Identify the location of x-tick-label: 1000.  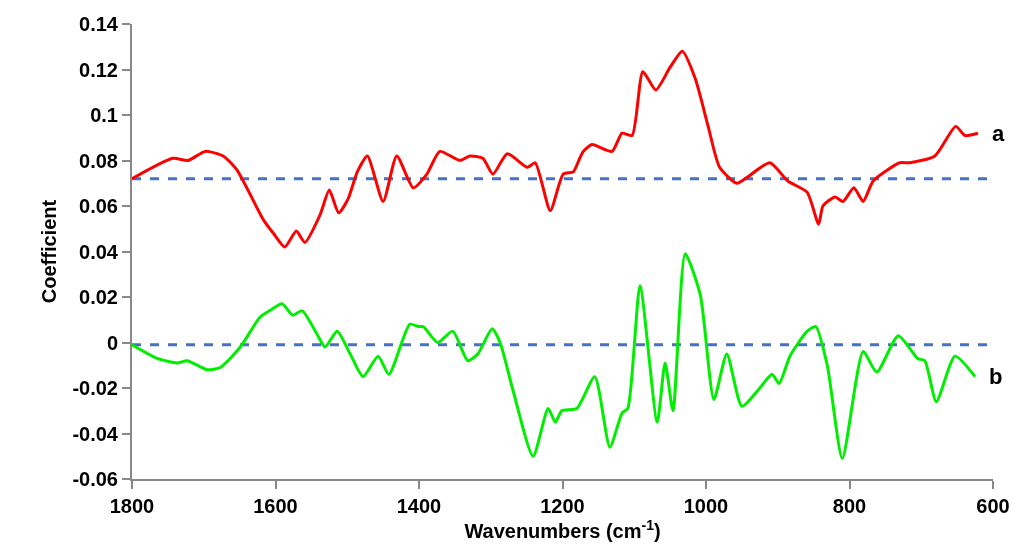
(706, 506).